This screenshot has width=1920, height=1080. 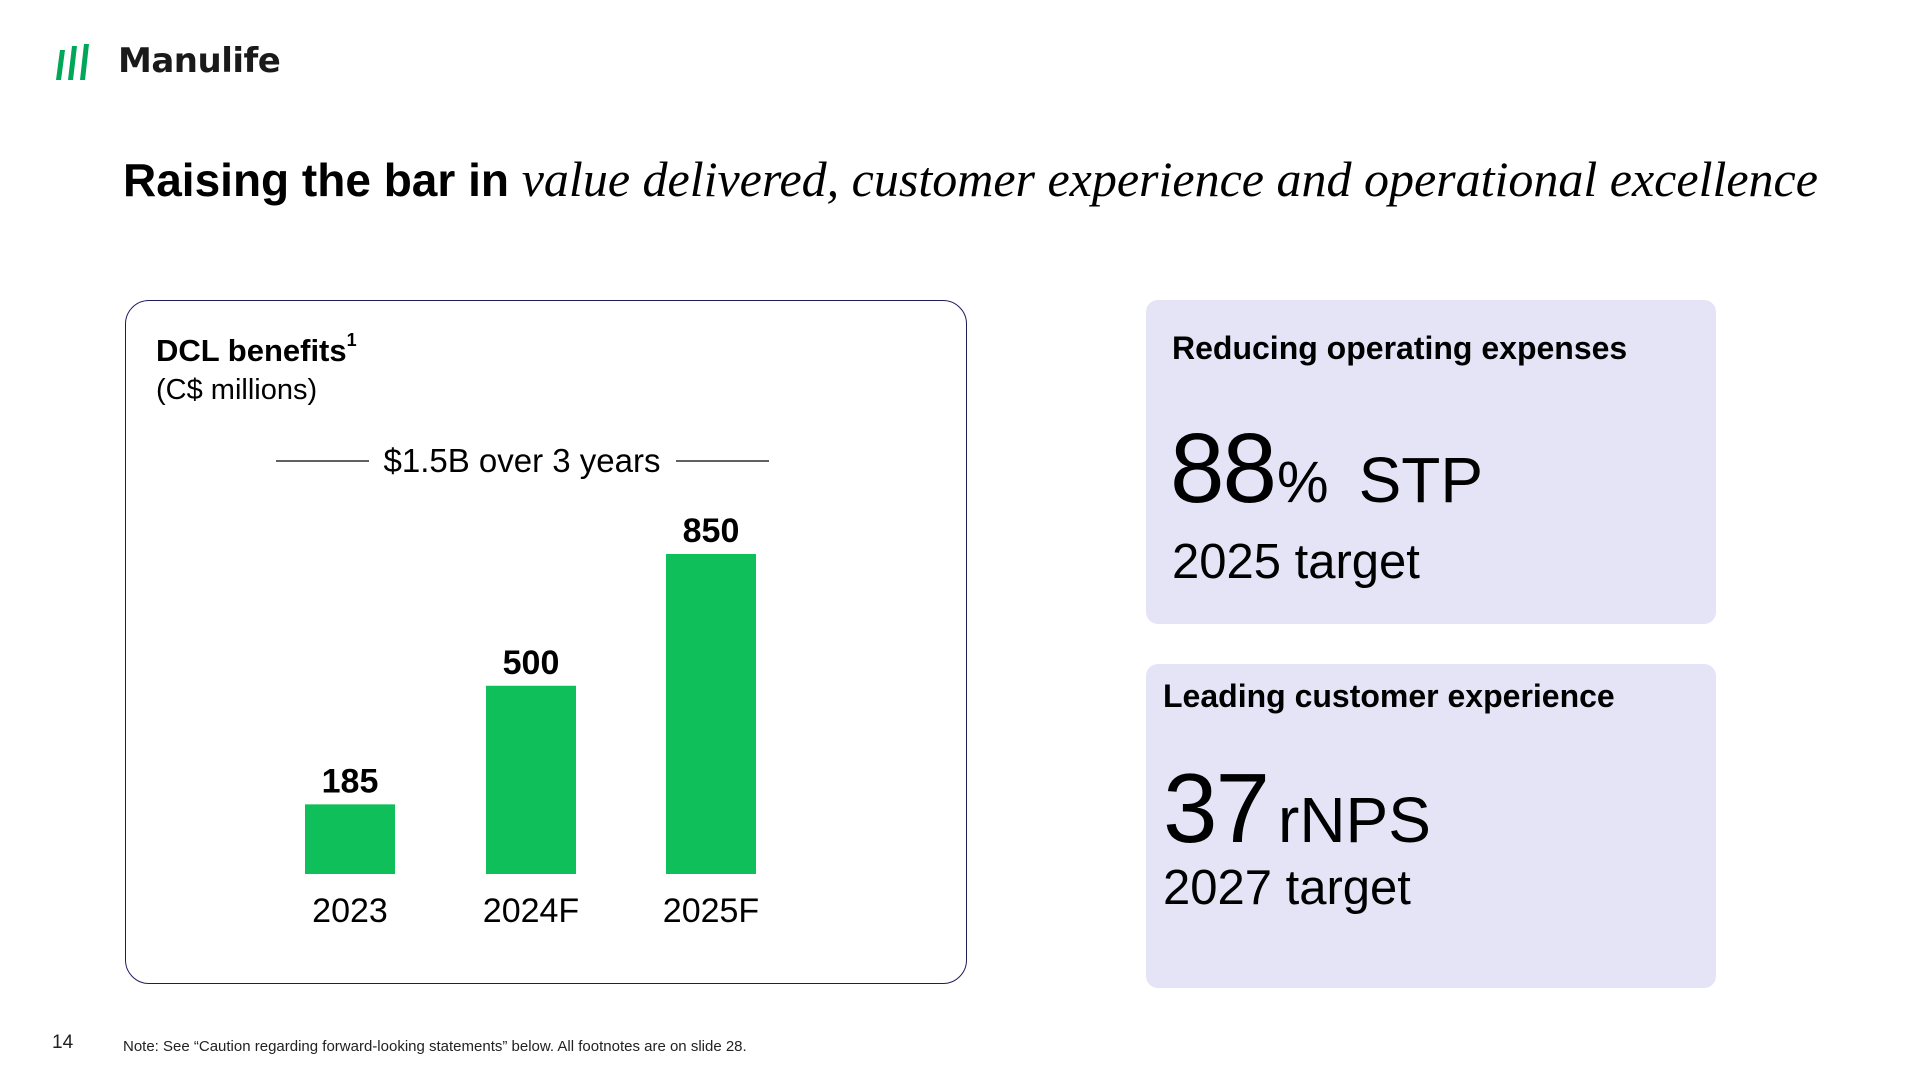 What do you see at coordinates (350, 781) in the screenshot?
I see `bar-value-label: 185` at bounding box center [350, 781].